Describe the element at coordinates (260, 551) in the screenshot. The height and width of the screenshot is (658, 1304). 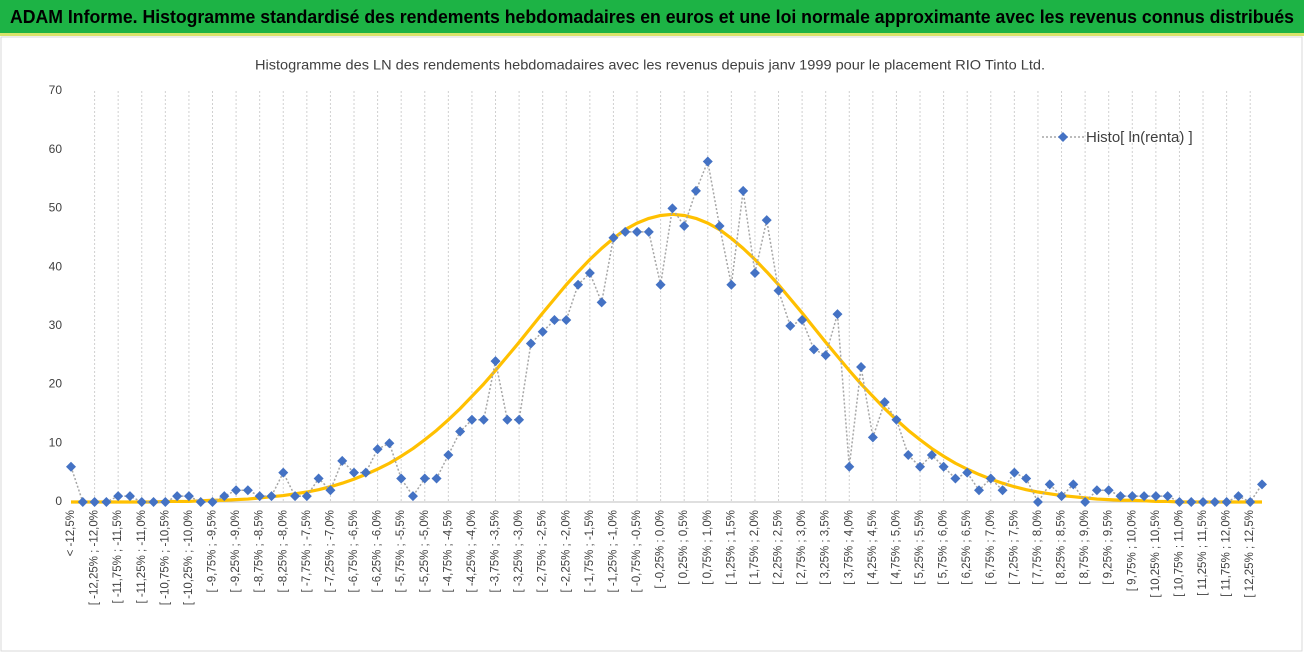
I see `x-tick-label: [ -8,75% ; -8,5%` at that location.